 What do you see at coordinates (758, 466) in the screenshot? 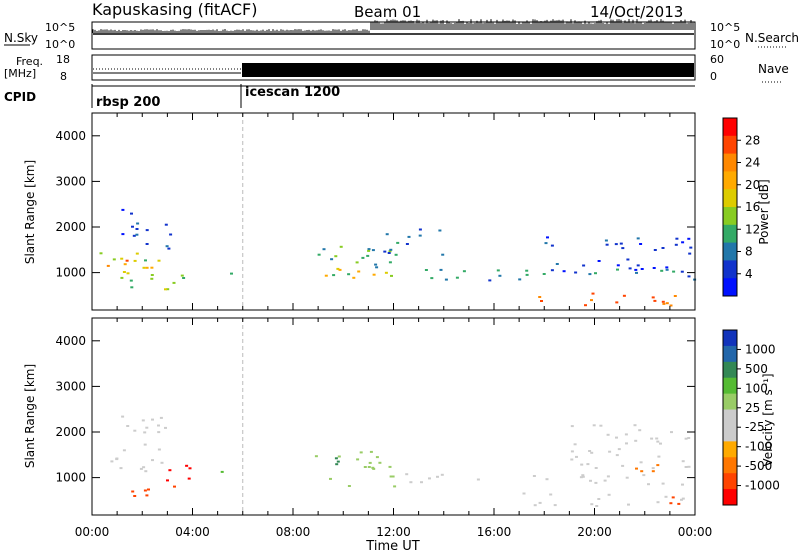
I see `velocity-colorbar-tick-label: -500` at bounding box center [758, 466].